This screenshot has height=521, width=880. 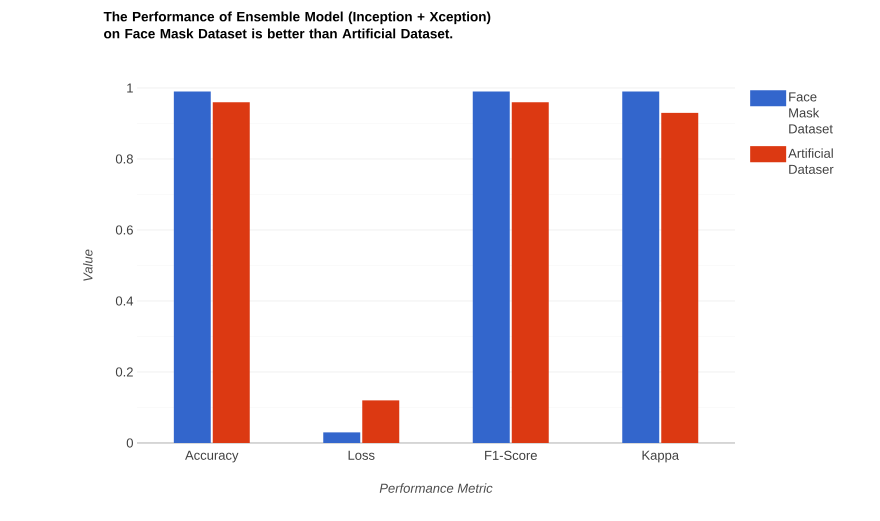 I want to click on y-axis-title: Value, so click(x=87, y=265).